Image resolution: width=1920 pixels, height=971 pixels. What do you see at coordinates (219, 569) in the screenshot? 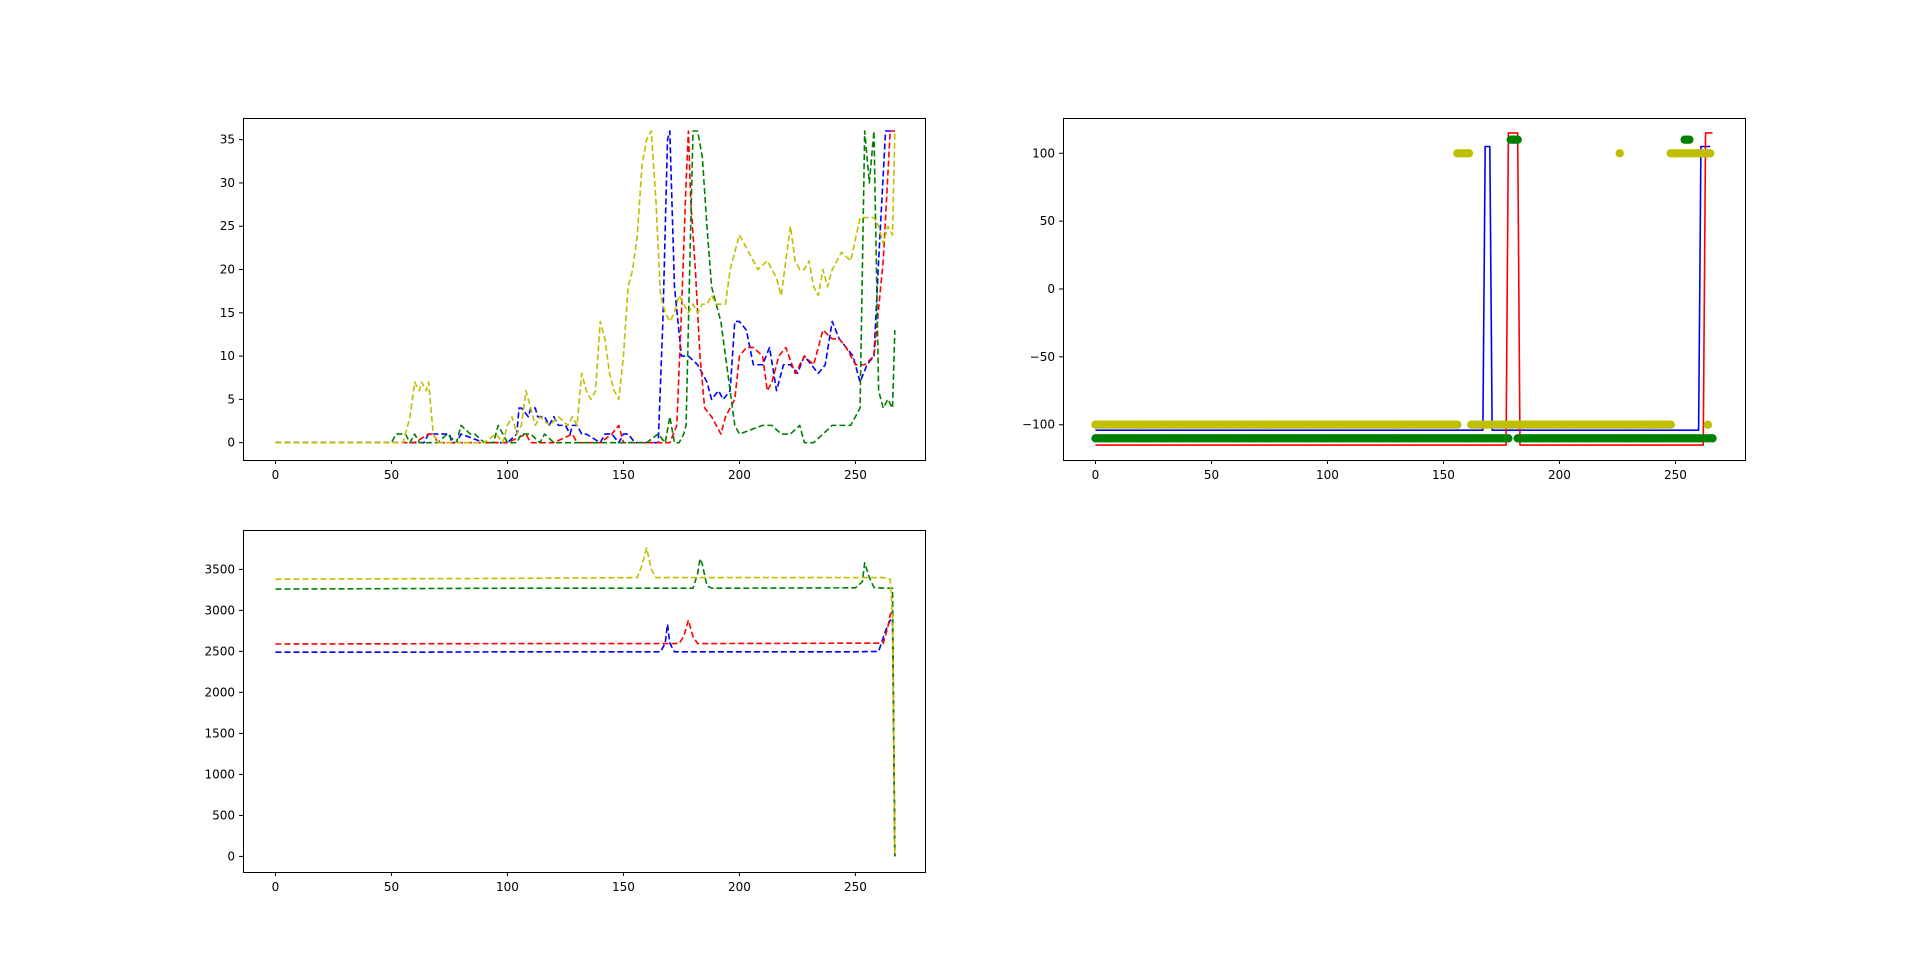
I see `y-tick-label: 3500` at bounding box center [219, 569].